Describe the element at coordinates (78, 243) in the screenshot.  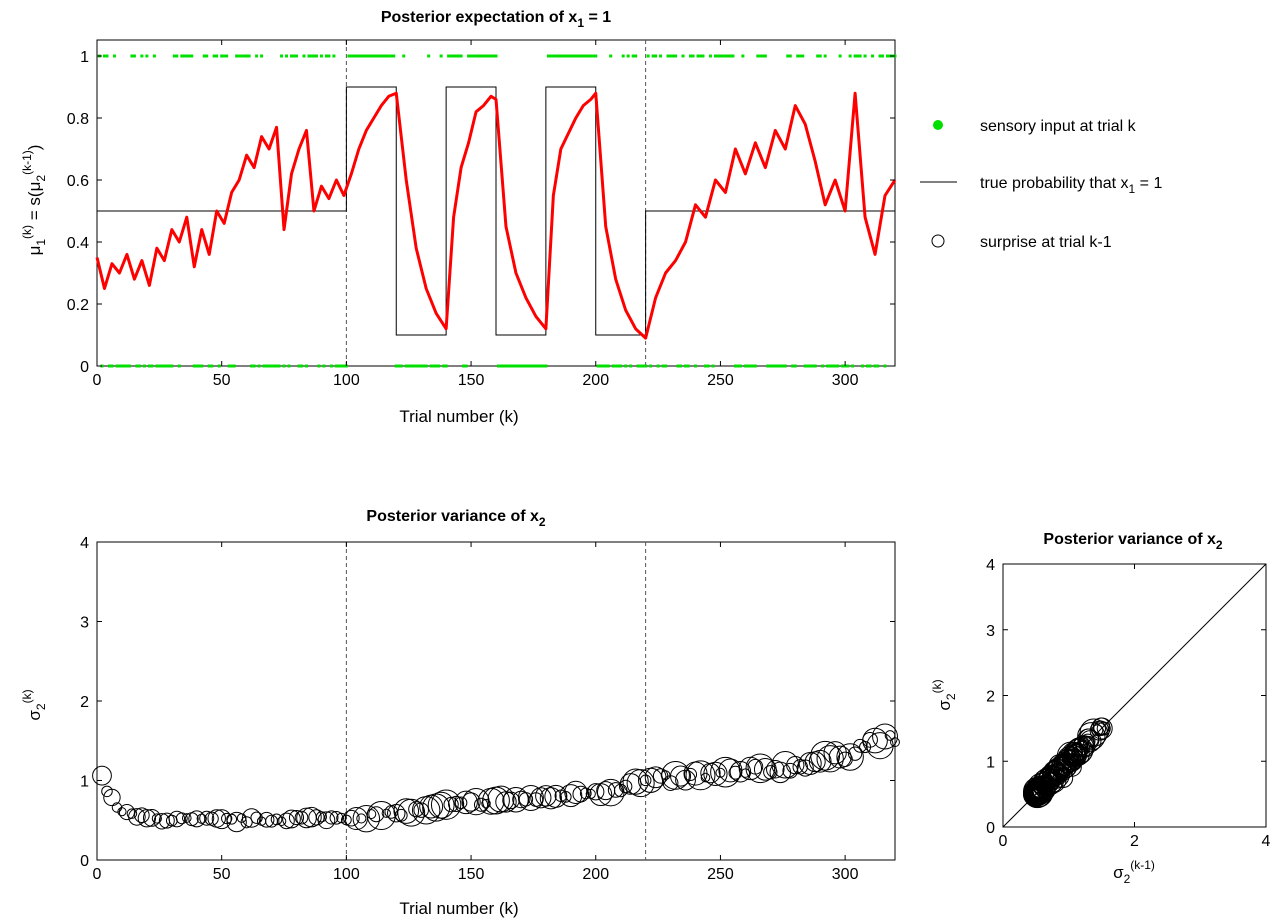
I see `y-tick-label: 0.4` at that location.